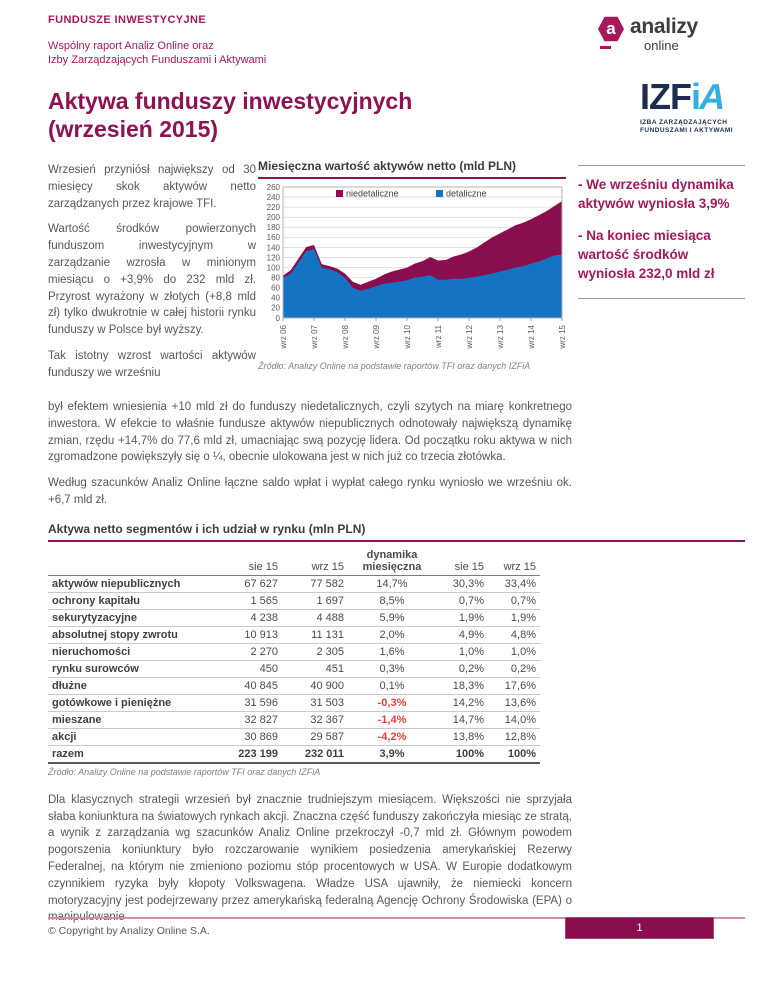 The width and height of the screenshot is (768, 994). What do you see at coordinates (261, 583) in the screenshot?
I see `value-cell: 67 627` at bounding box center [261, 583].